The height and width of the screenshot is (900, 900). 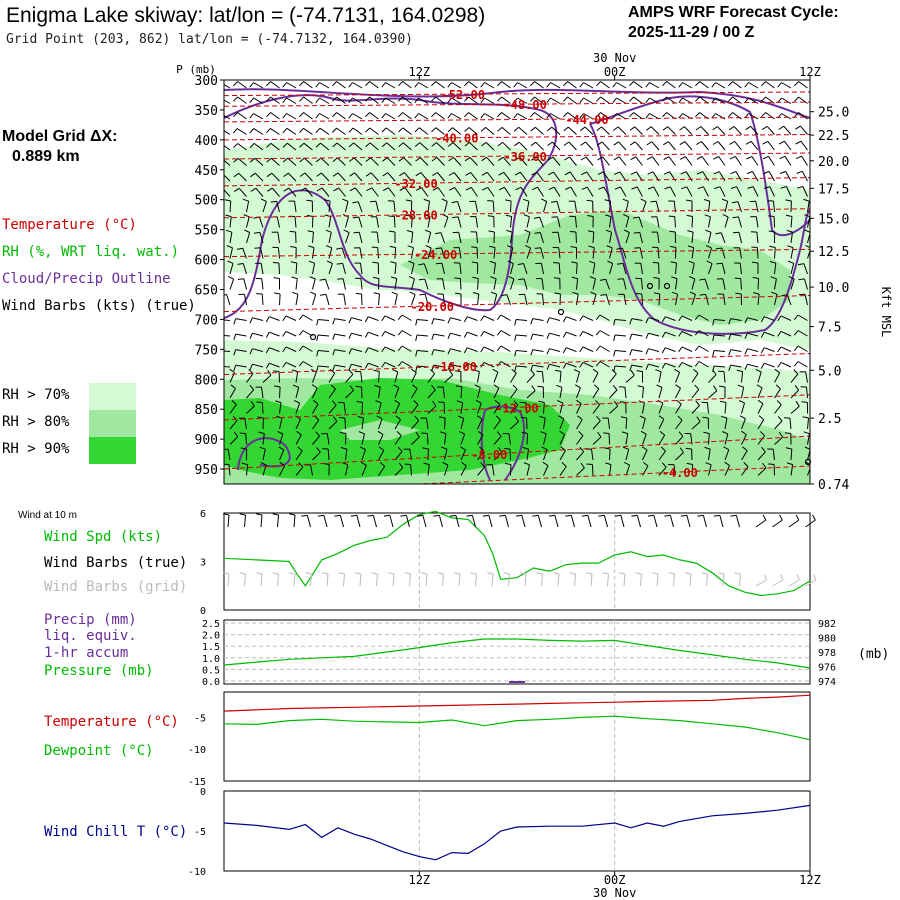 I want to click on rh80-swatch, so click(x=112, y=423).